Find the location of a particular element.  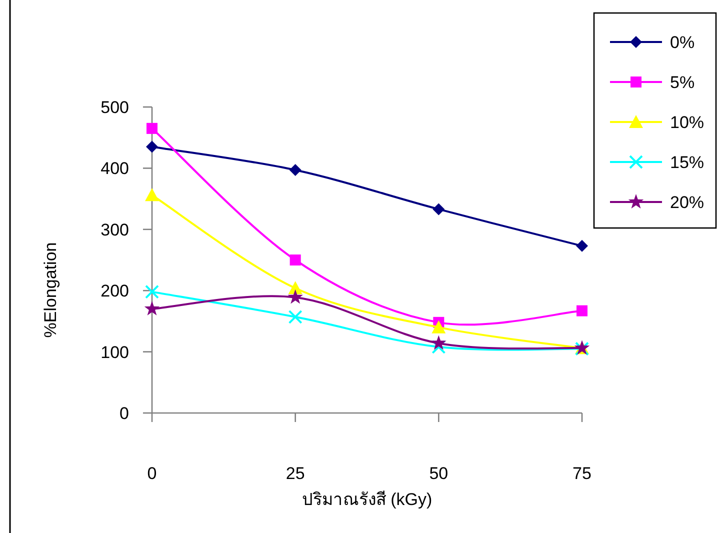

y-axis-title: %Elongation is located at coordinates (50, 290).